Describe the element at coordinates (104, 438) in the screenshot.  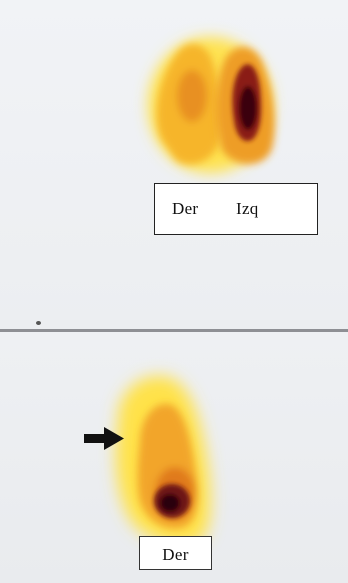
I see `arrow-right-icon` at that location.